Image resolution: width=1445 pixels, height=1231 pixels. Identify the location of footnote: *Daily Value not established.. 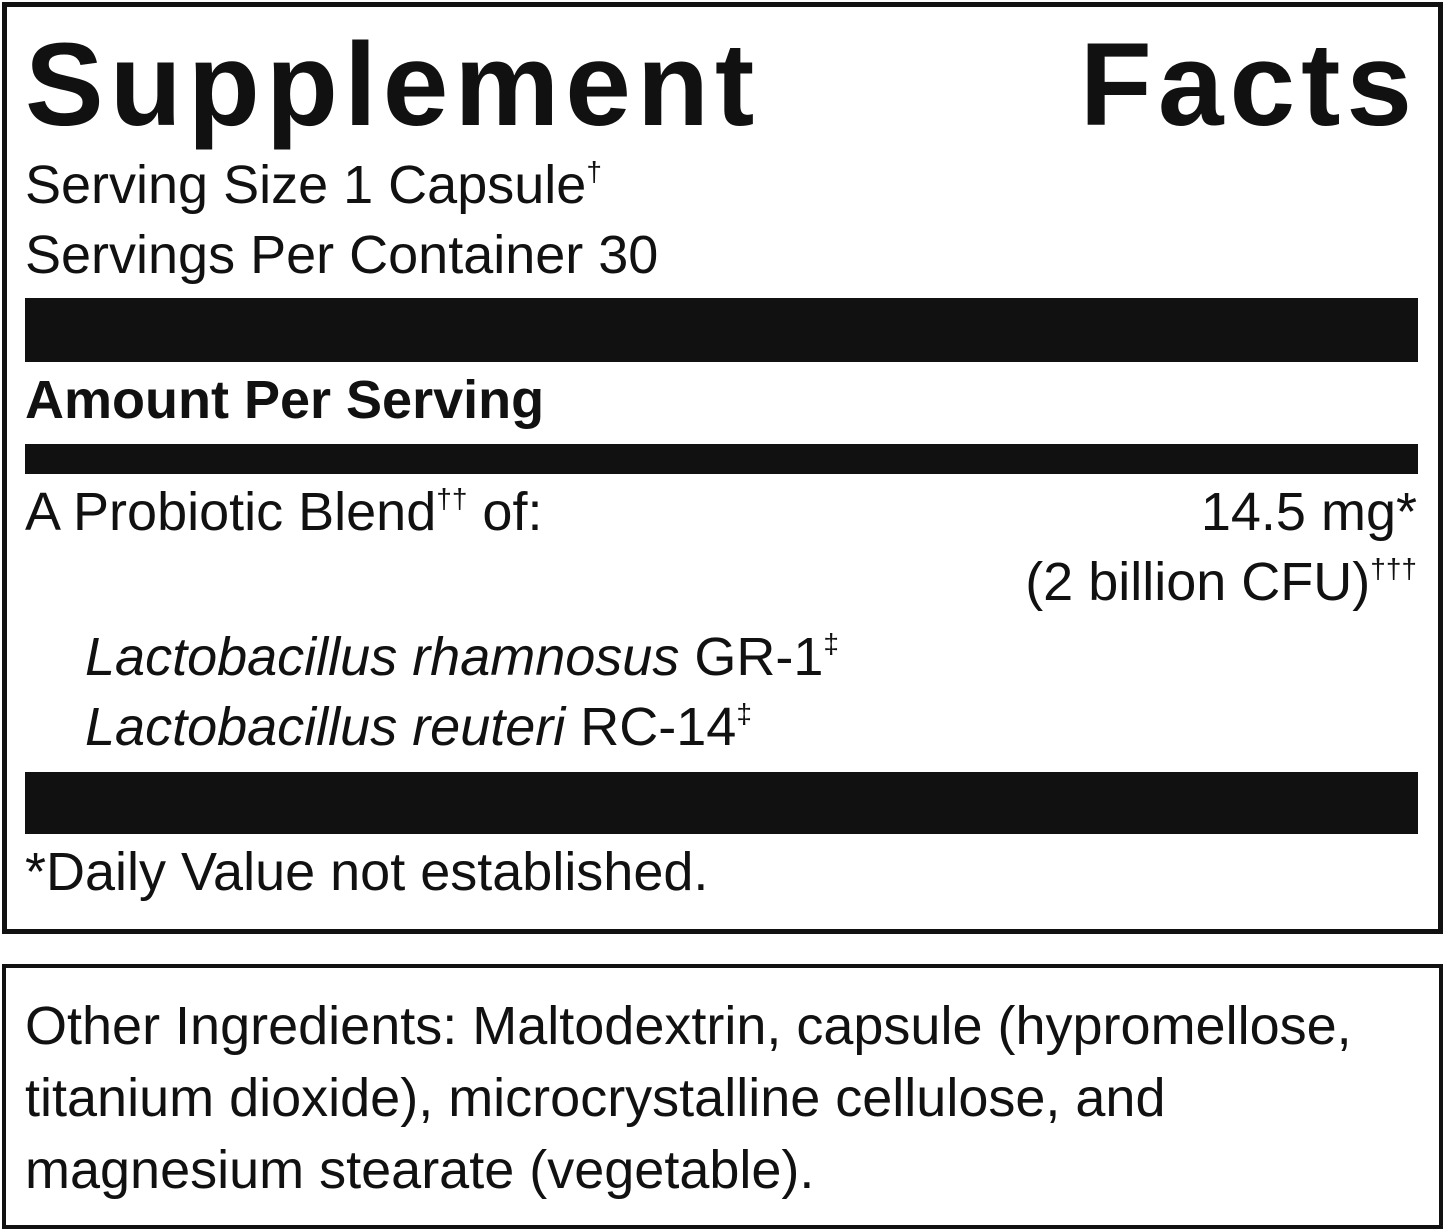
(367, 872).